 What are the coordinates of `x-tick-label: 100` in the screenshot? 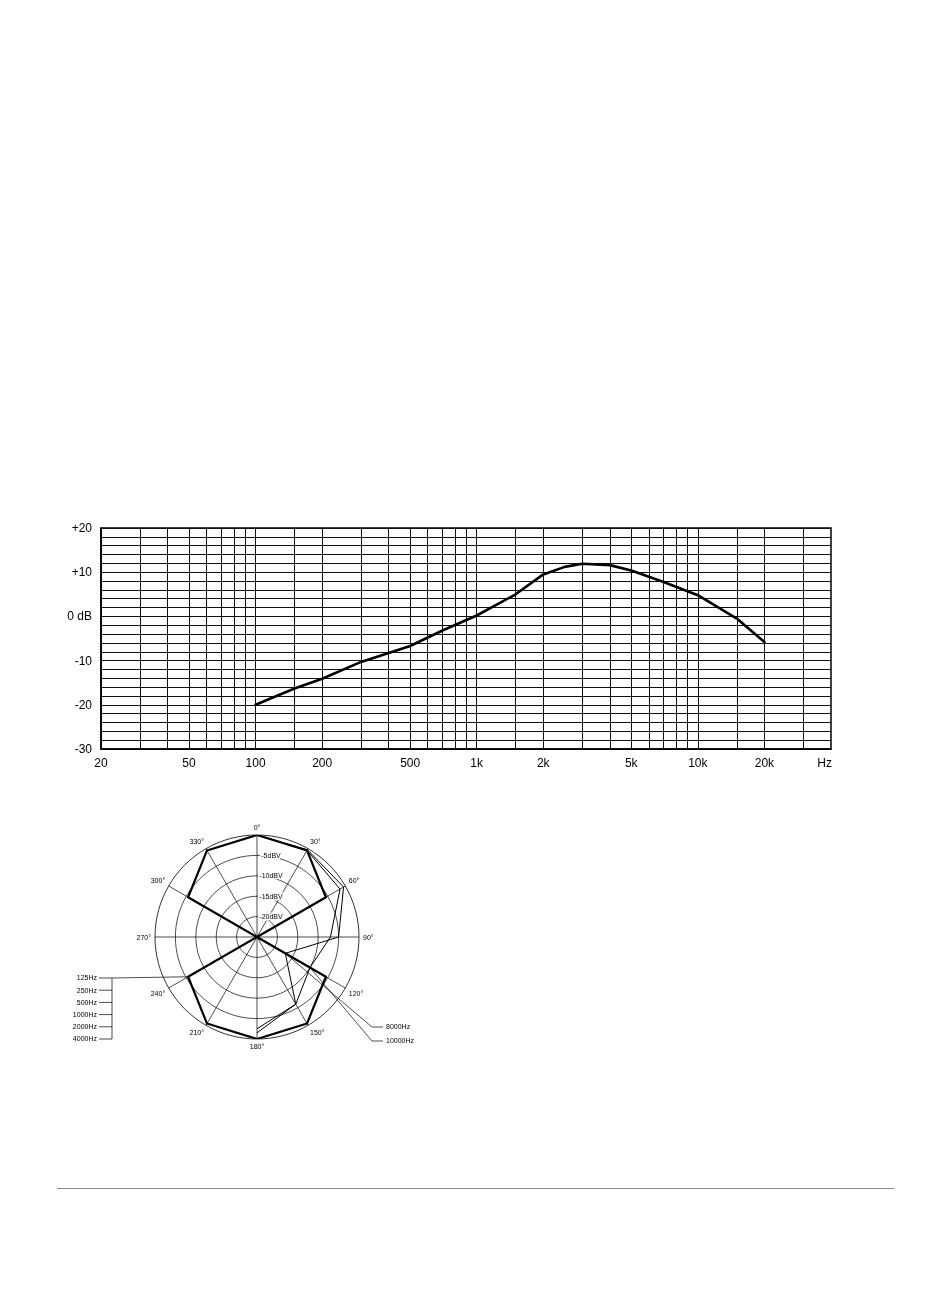 It's located at (255, 763).